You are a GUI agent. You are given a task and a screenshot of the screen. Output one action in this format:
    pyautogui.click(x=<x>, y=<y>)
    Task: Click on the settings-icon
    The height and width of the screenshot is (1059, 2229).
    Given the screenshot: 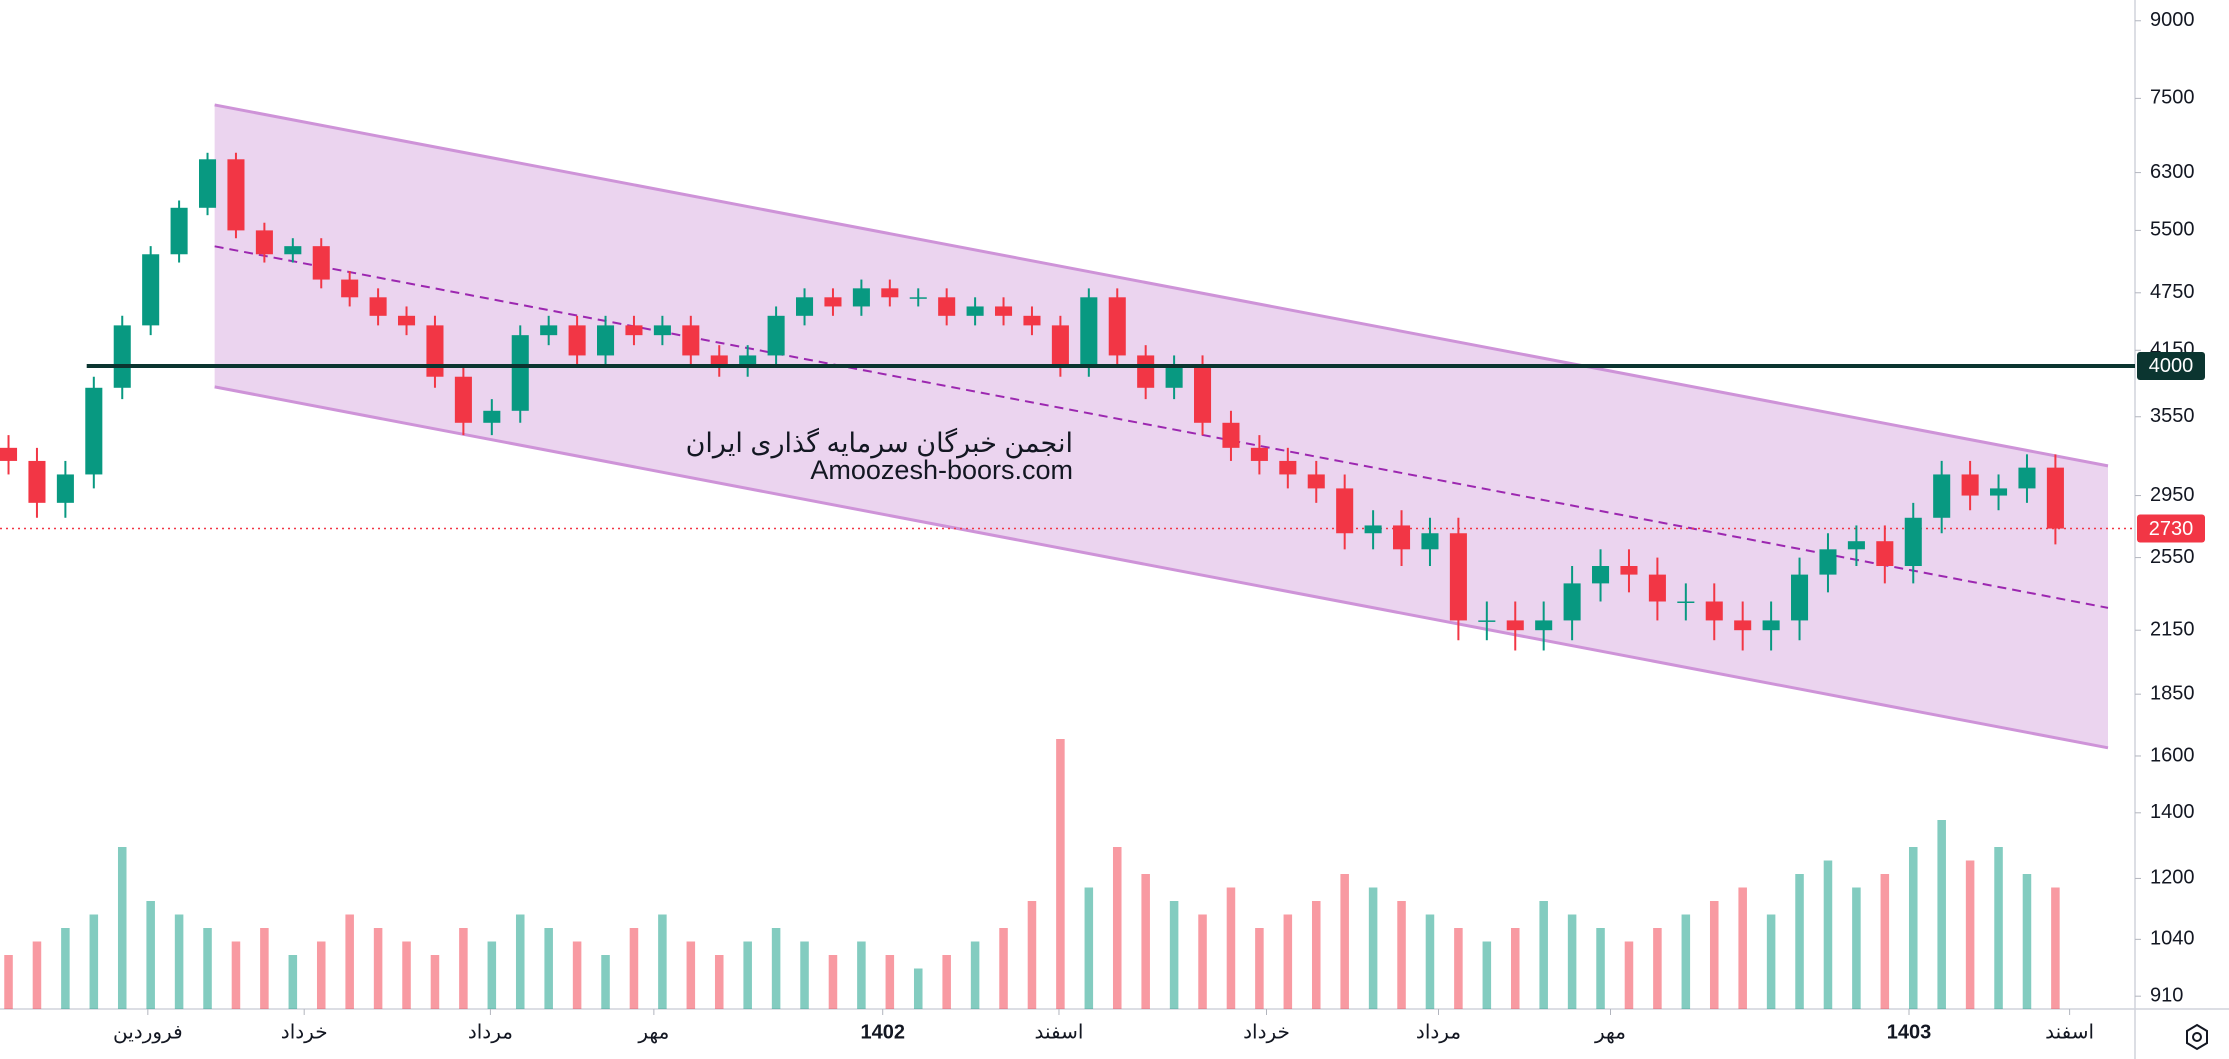 What is the action you would take?
    pyautogui.click(x=2197, y=1037)
    